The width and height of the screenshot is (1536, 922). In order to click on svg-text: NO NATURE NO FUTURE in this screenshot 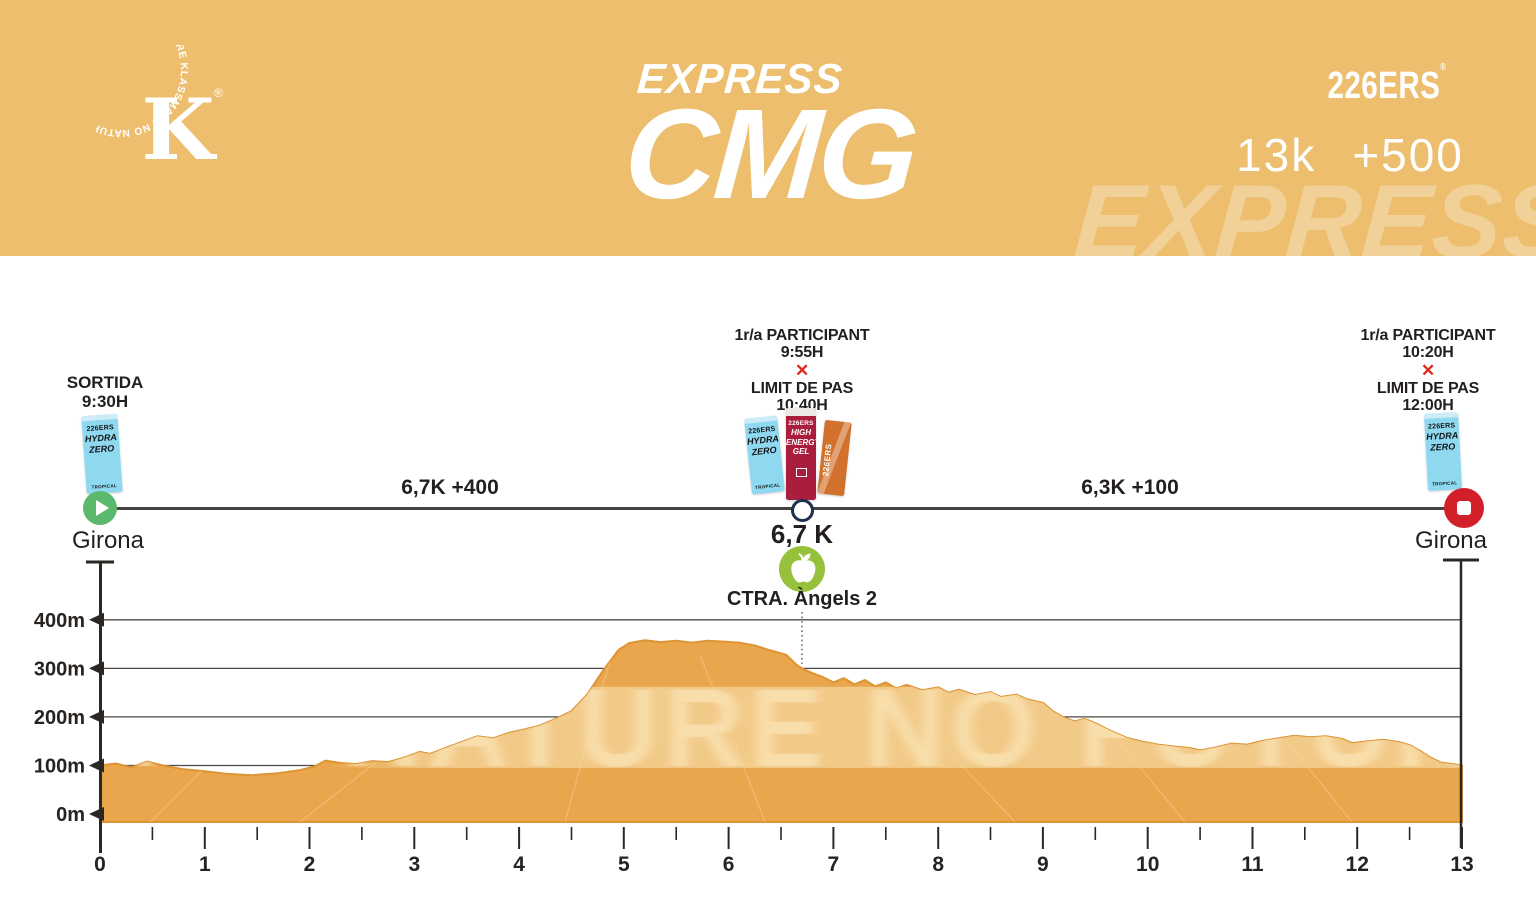, I will do `click(833, 728)`.